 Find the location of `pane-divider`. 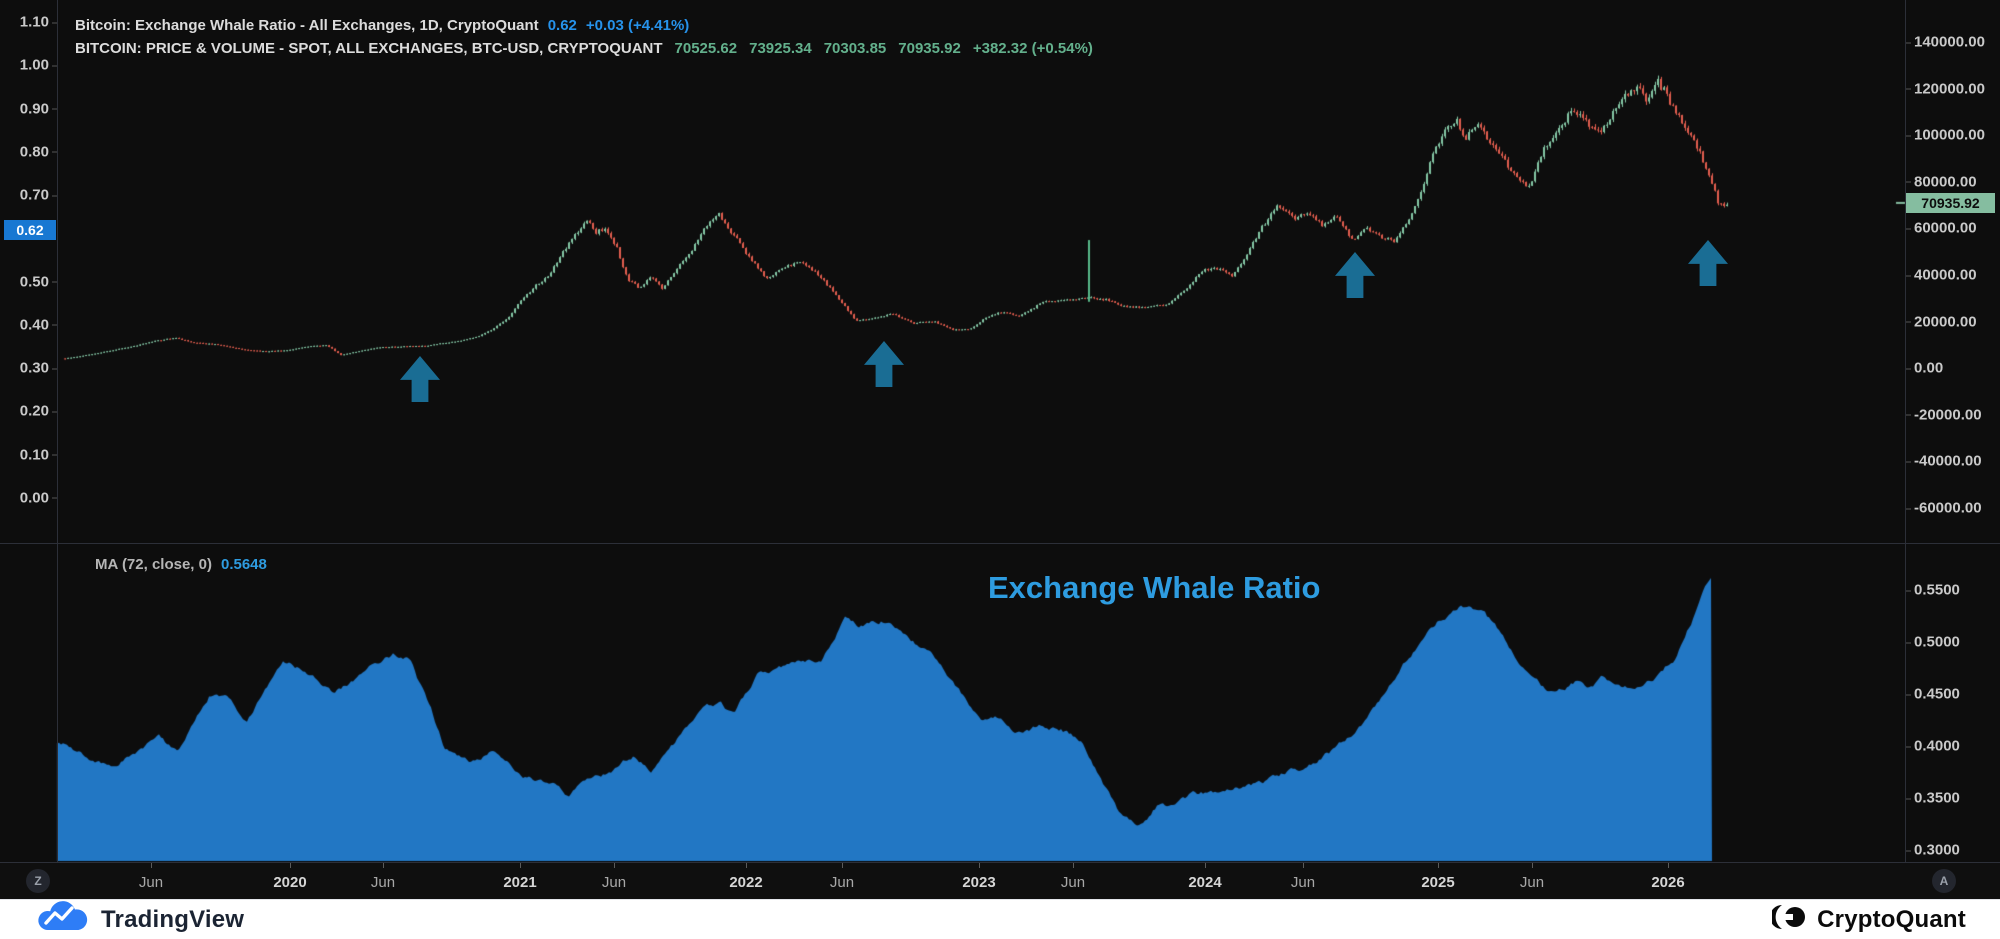

pane-divider is located at coordinates (1000, 543).